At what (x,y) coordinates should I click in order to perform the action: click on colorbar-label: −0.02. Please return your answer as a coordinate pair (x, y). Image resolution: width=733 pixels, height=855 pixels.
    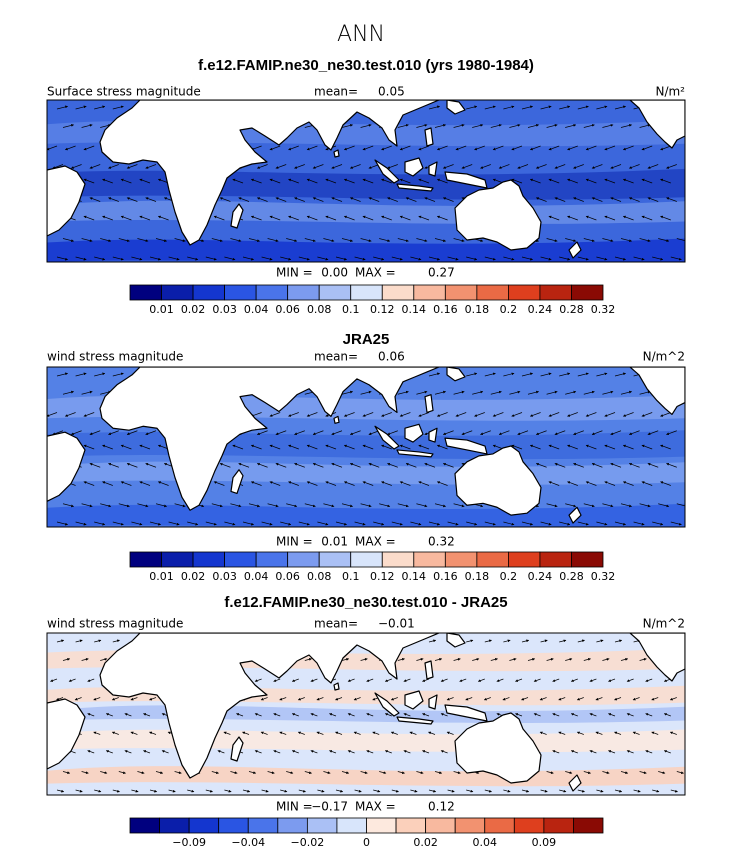
    Looking at the image, I should click on (308, 842).